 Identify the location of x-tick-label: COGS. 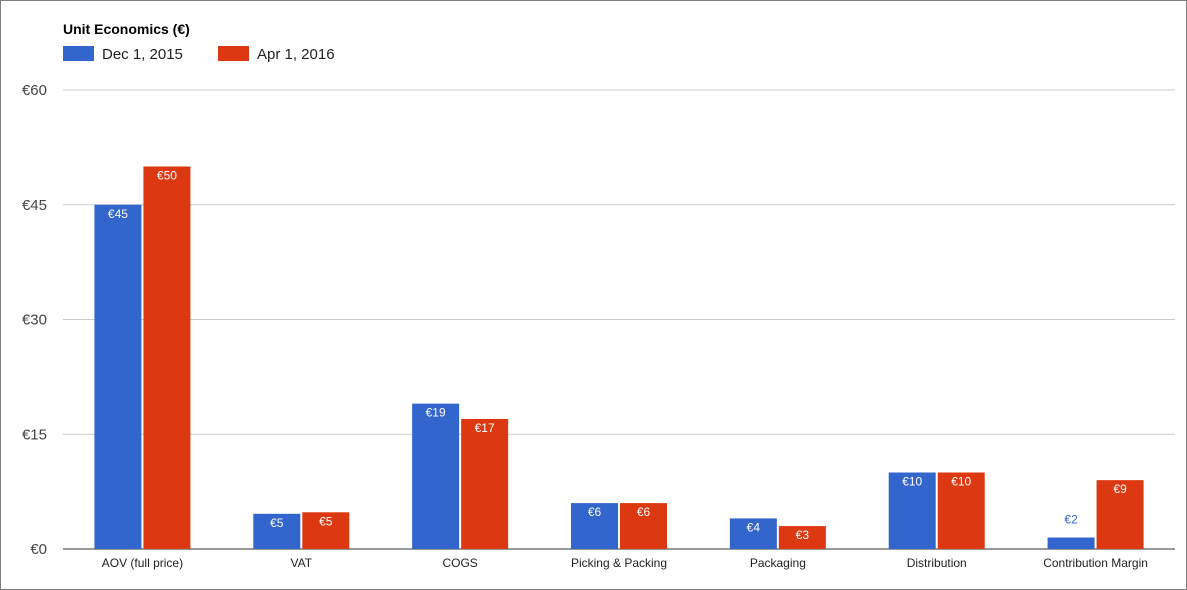
(459, 563).